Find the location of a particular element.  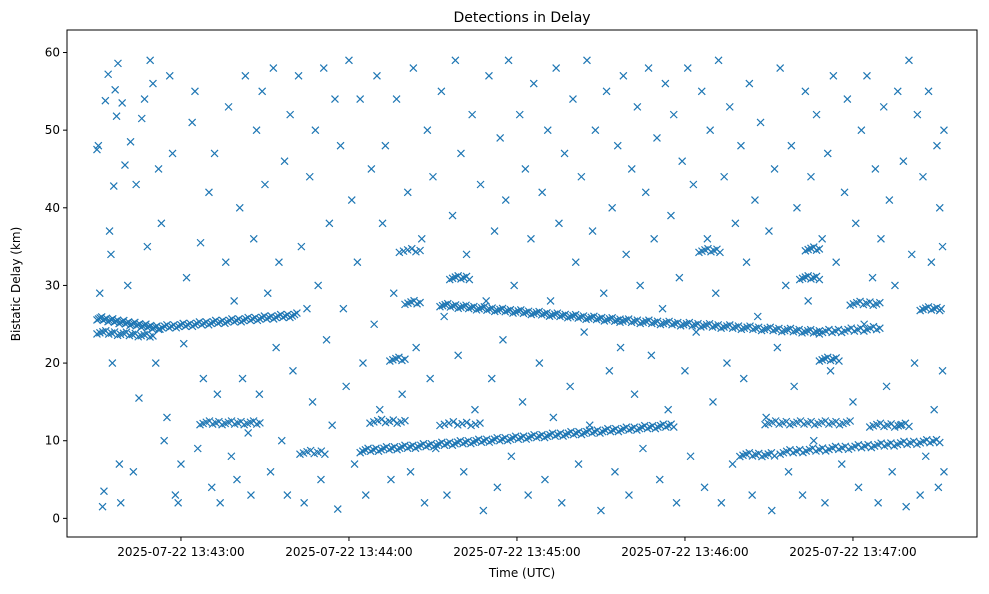

x-tick-label: 2025-07-22 13:46:00 is located at coordinates (684, 552).